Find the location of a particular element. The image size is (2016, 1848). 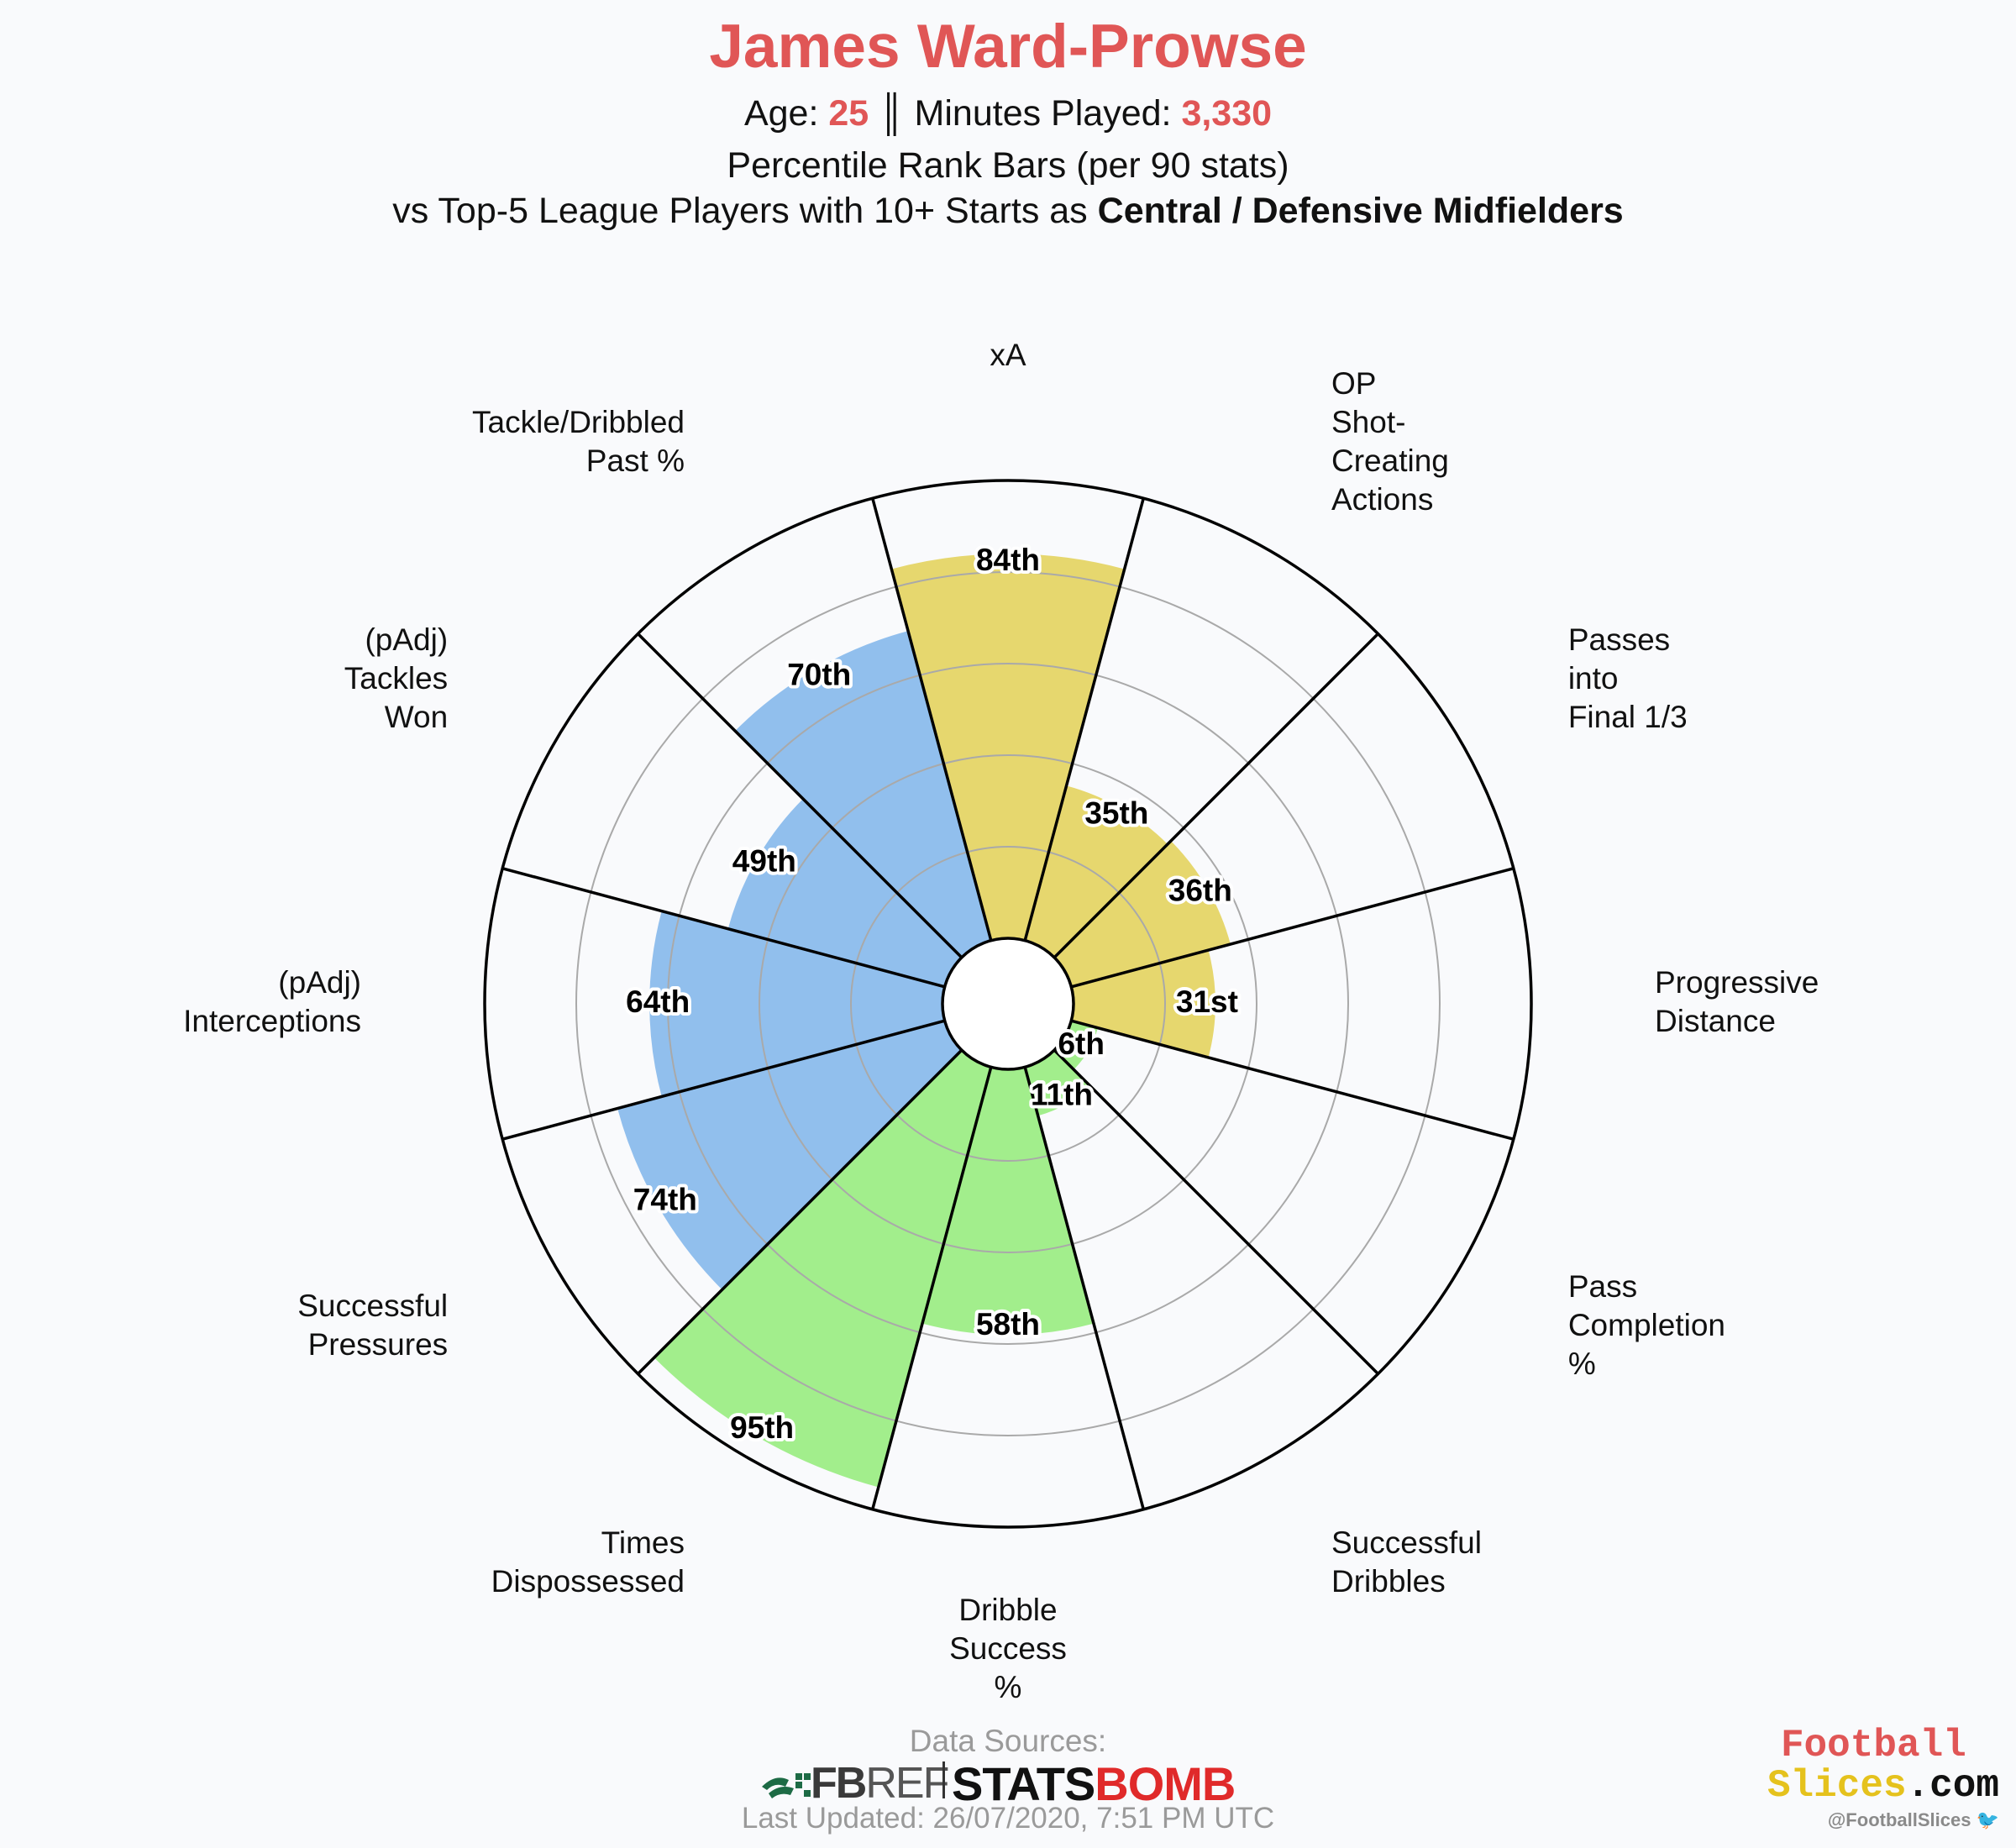

value-label: 84th is located at coordinates (1008, 560).